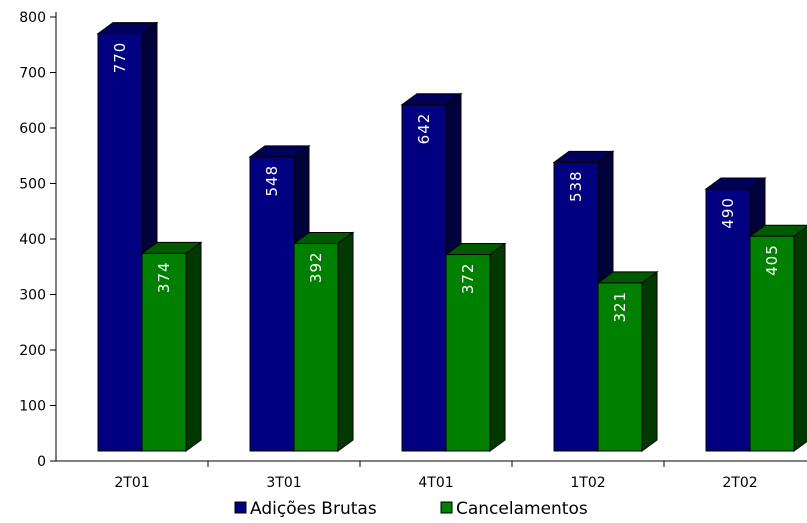 The height and width of the screenshot is (523, 807). Describe the element at coordinates (313, 509) in the screenshot. I see `legend-label: Adições Brutas` at that location.